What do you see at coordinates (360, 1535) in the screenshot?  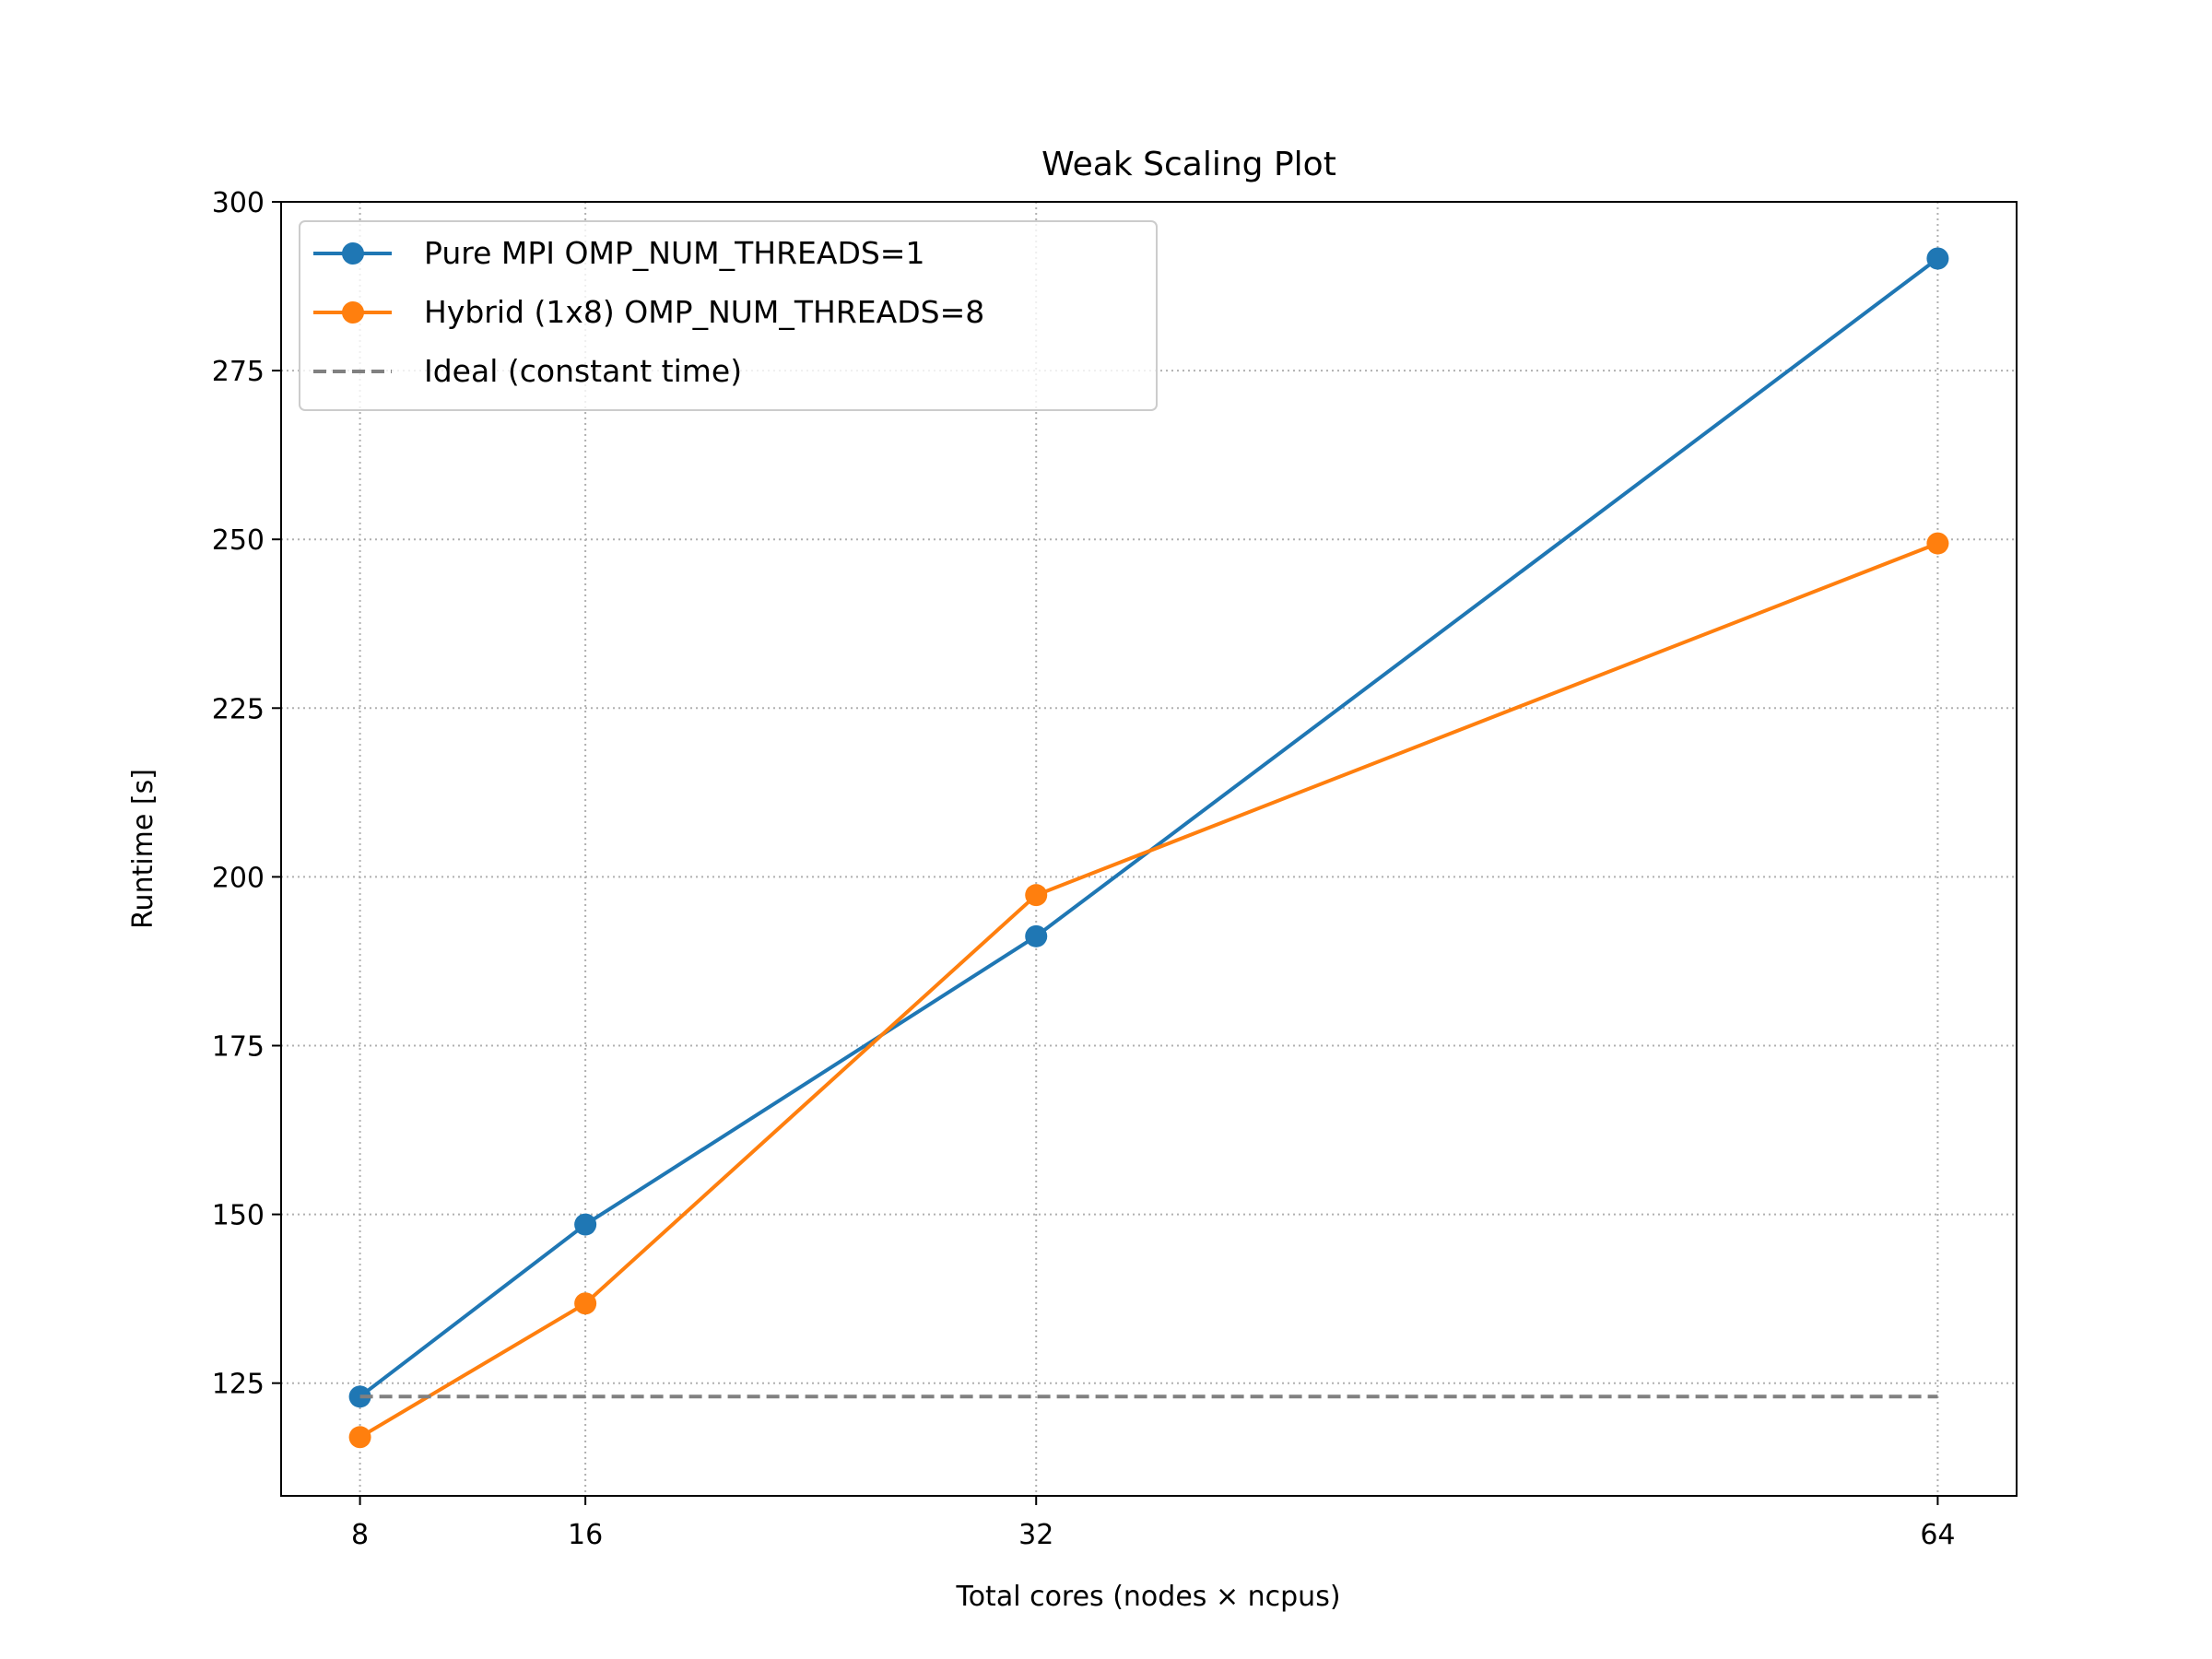 I see `x-tick-label: 8` at bounding box center [360, 1535].